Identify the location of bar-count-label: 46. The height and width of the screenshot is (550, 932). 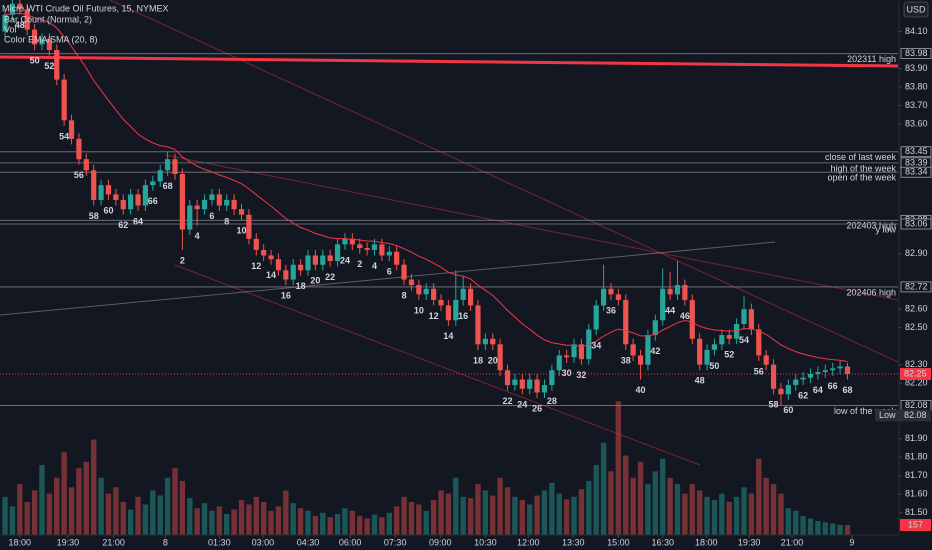
(685, 316).